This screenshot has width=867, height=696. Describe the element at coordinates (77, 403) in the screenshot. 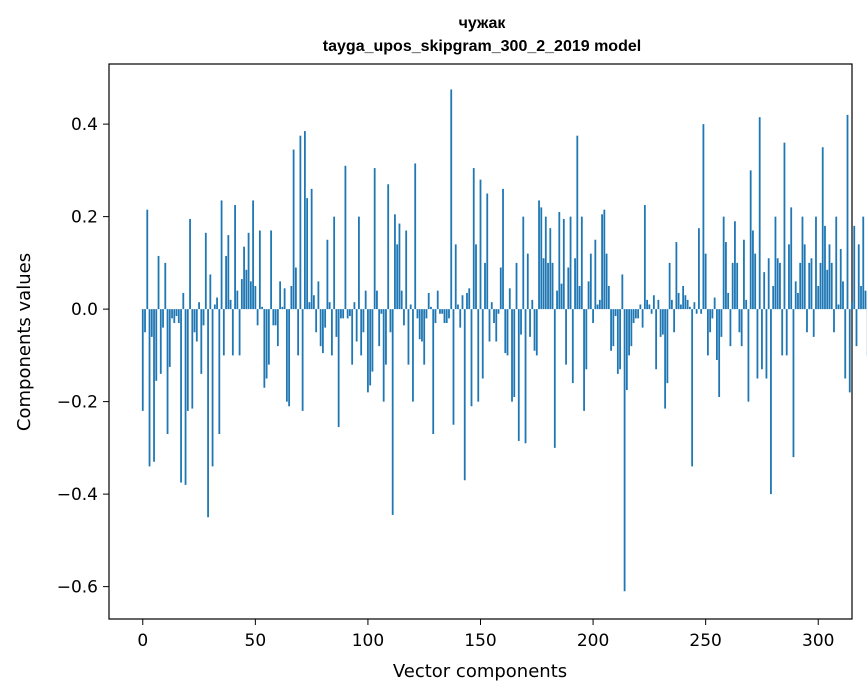

I see `y-tick-label: −0.2` at that location.